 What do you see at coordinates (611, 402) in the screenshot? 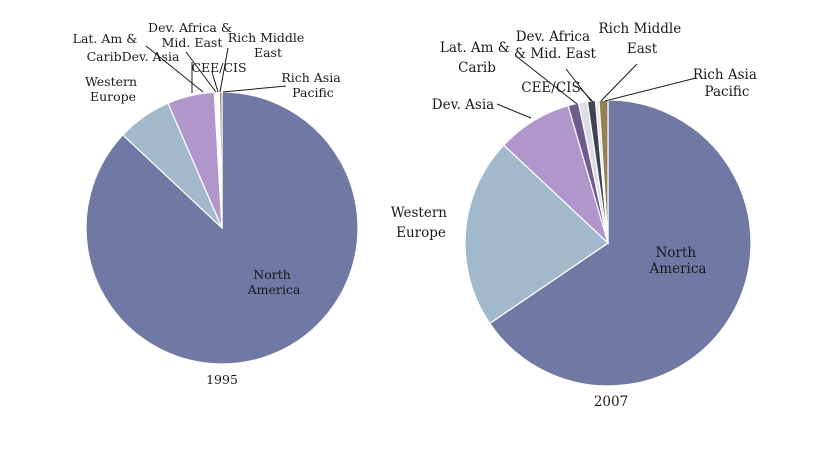
I see `caption-2007: 2007` at bounding box center [611, 402].